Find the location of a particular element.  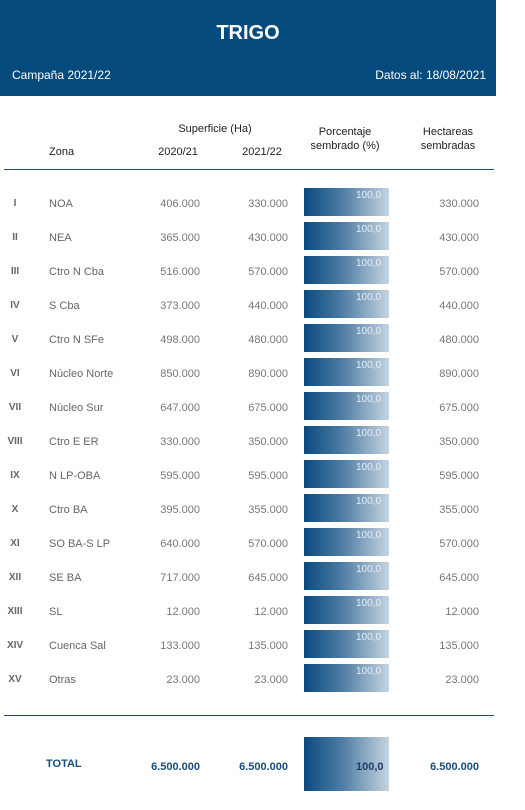

area-2020: 330.000 is located at coordinates (180, 442).